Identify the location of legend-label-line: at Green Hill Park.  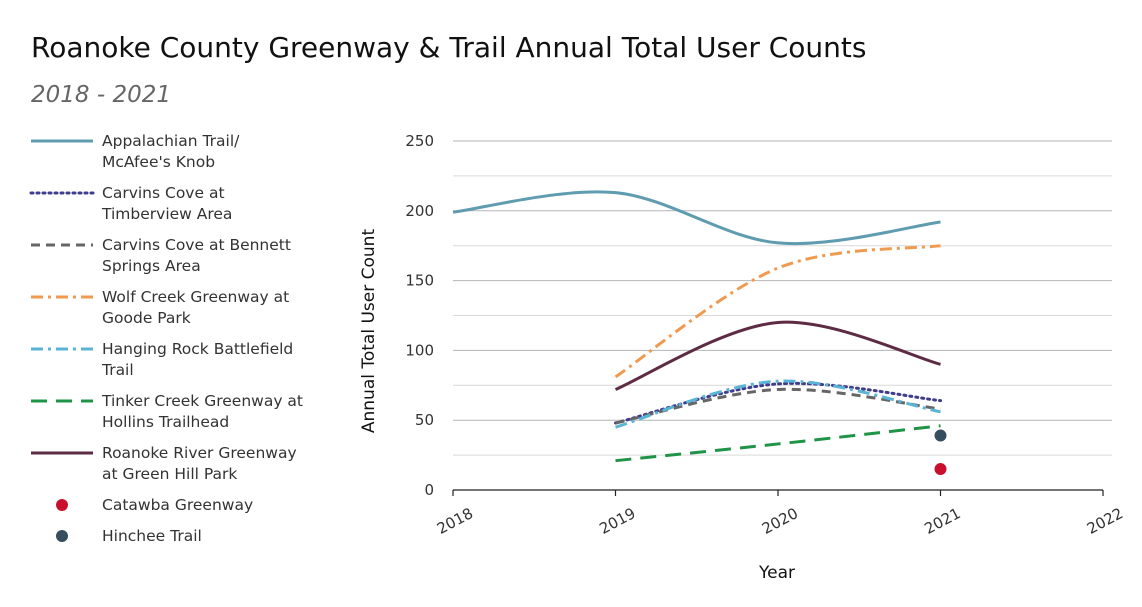
(169, 474).